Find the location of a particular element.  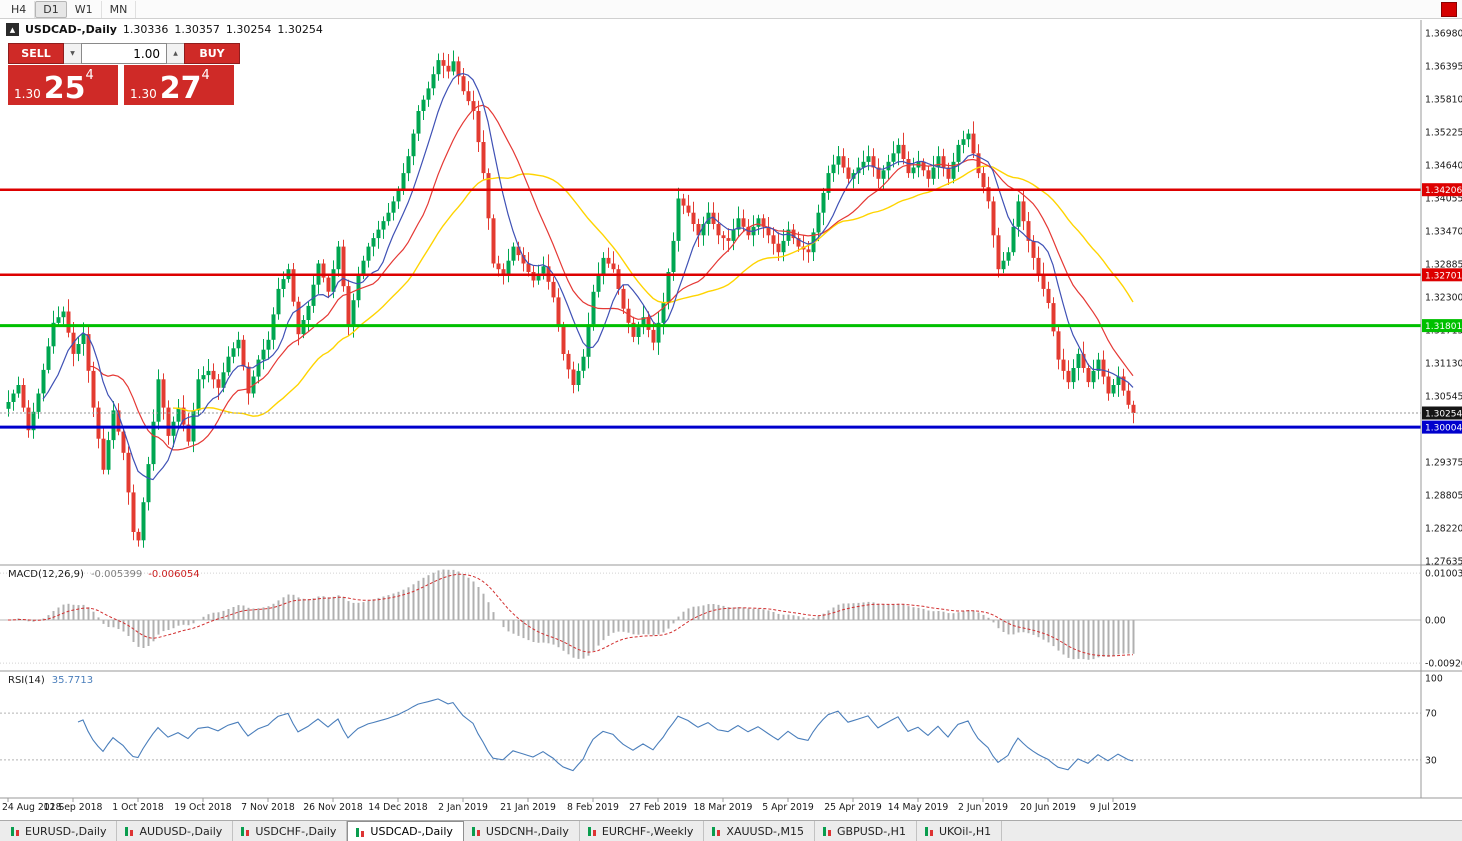

buy-quote-box: 1.30 27 4 is located at coordinates (179, 85).